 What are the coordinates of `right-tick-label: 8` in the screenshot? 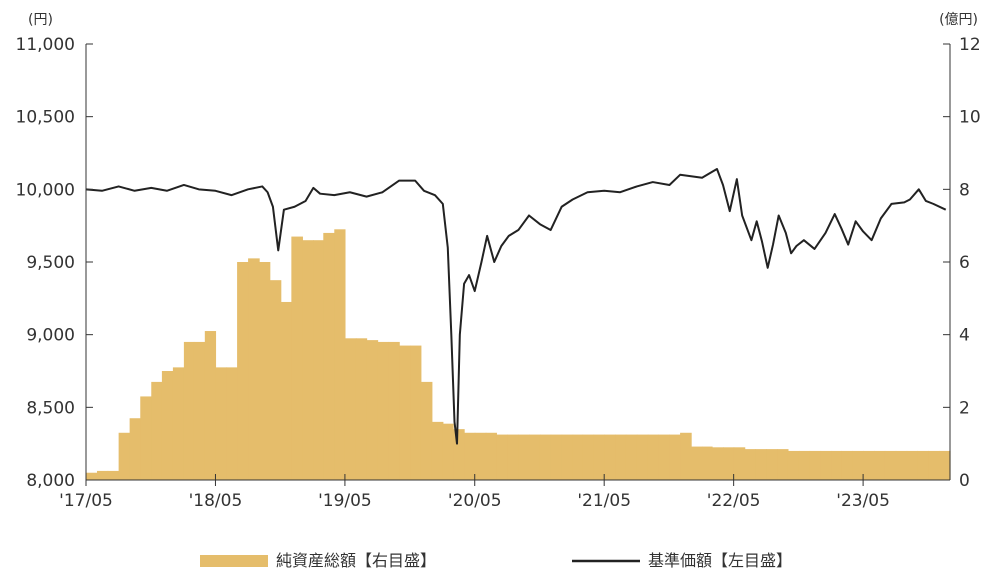 It's located at (964, 190).